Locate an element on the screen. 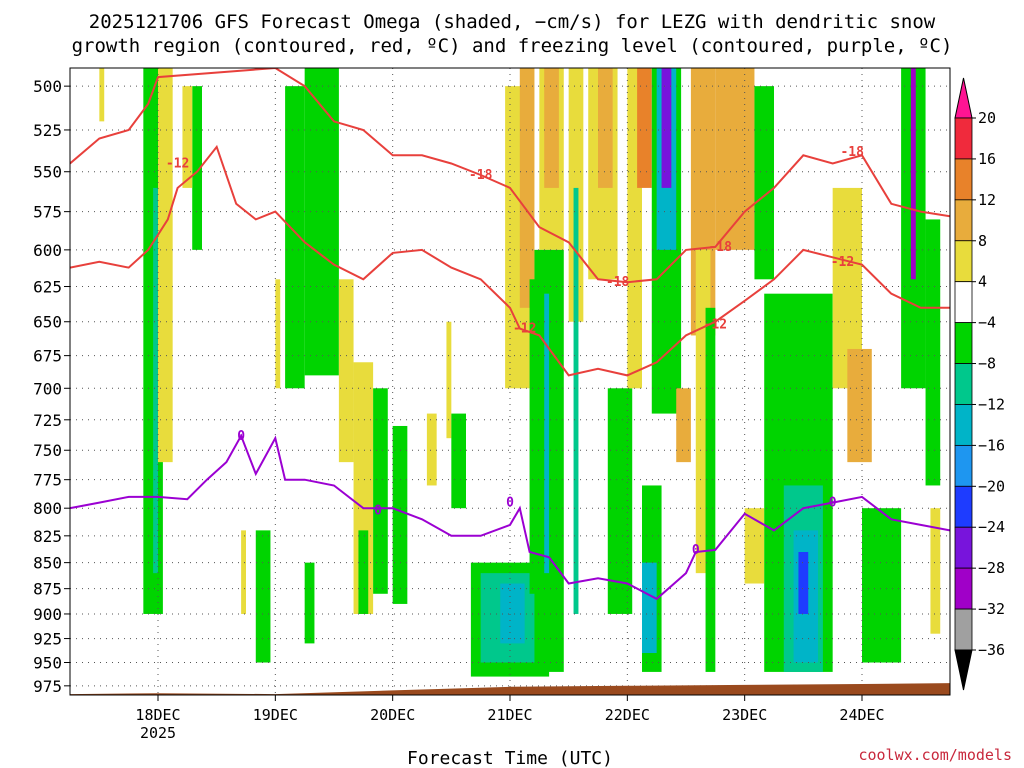 The width and height of the screenshot is (1024, 768). x-axis-label: Forecast Time (UTC) is located at coordinates (510, 758).